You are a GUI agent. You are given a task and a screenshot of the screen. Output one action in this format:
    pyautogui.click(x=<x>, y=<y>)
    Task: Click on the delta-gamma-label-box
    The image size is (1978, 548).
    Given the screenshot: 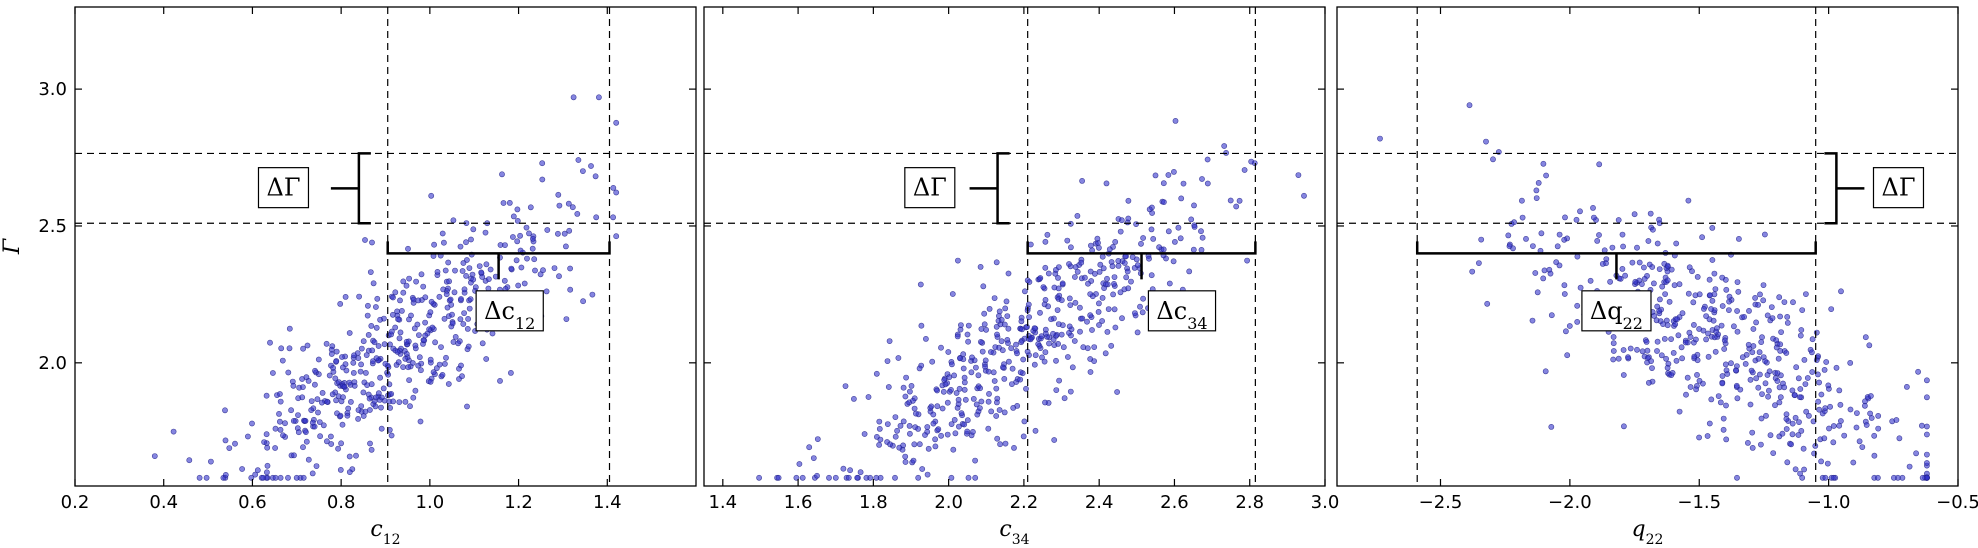 What is the action you would take?
    pyautogui.click(x=930, y=188)
    